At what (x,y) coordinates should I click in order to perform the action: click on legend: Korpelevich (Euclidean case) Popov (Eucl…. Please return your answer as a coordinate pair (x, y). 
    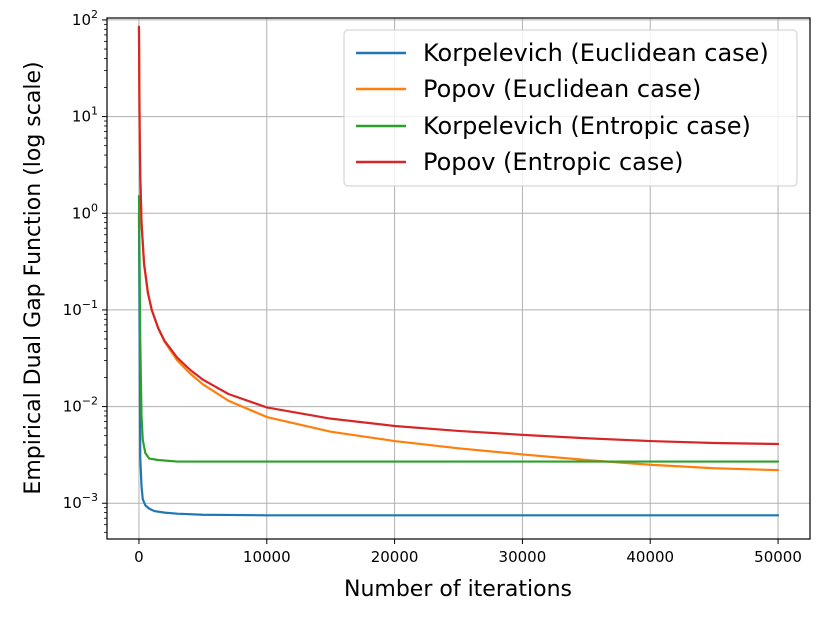
    Looking at the image, I should click on (570, 108).